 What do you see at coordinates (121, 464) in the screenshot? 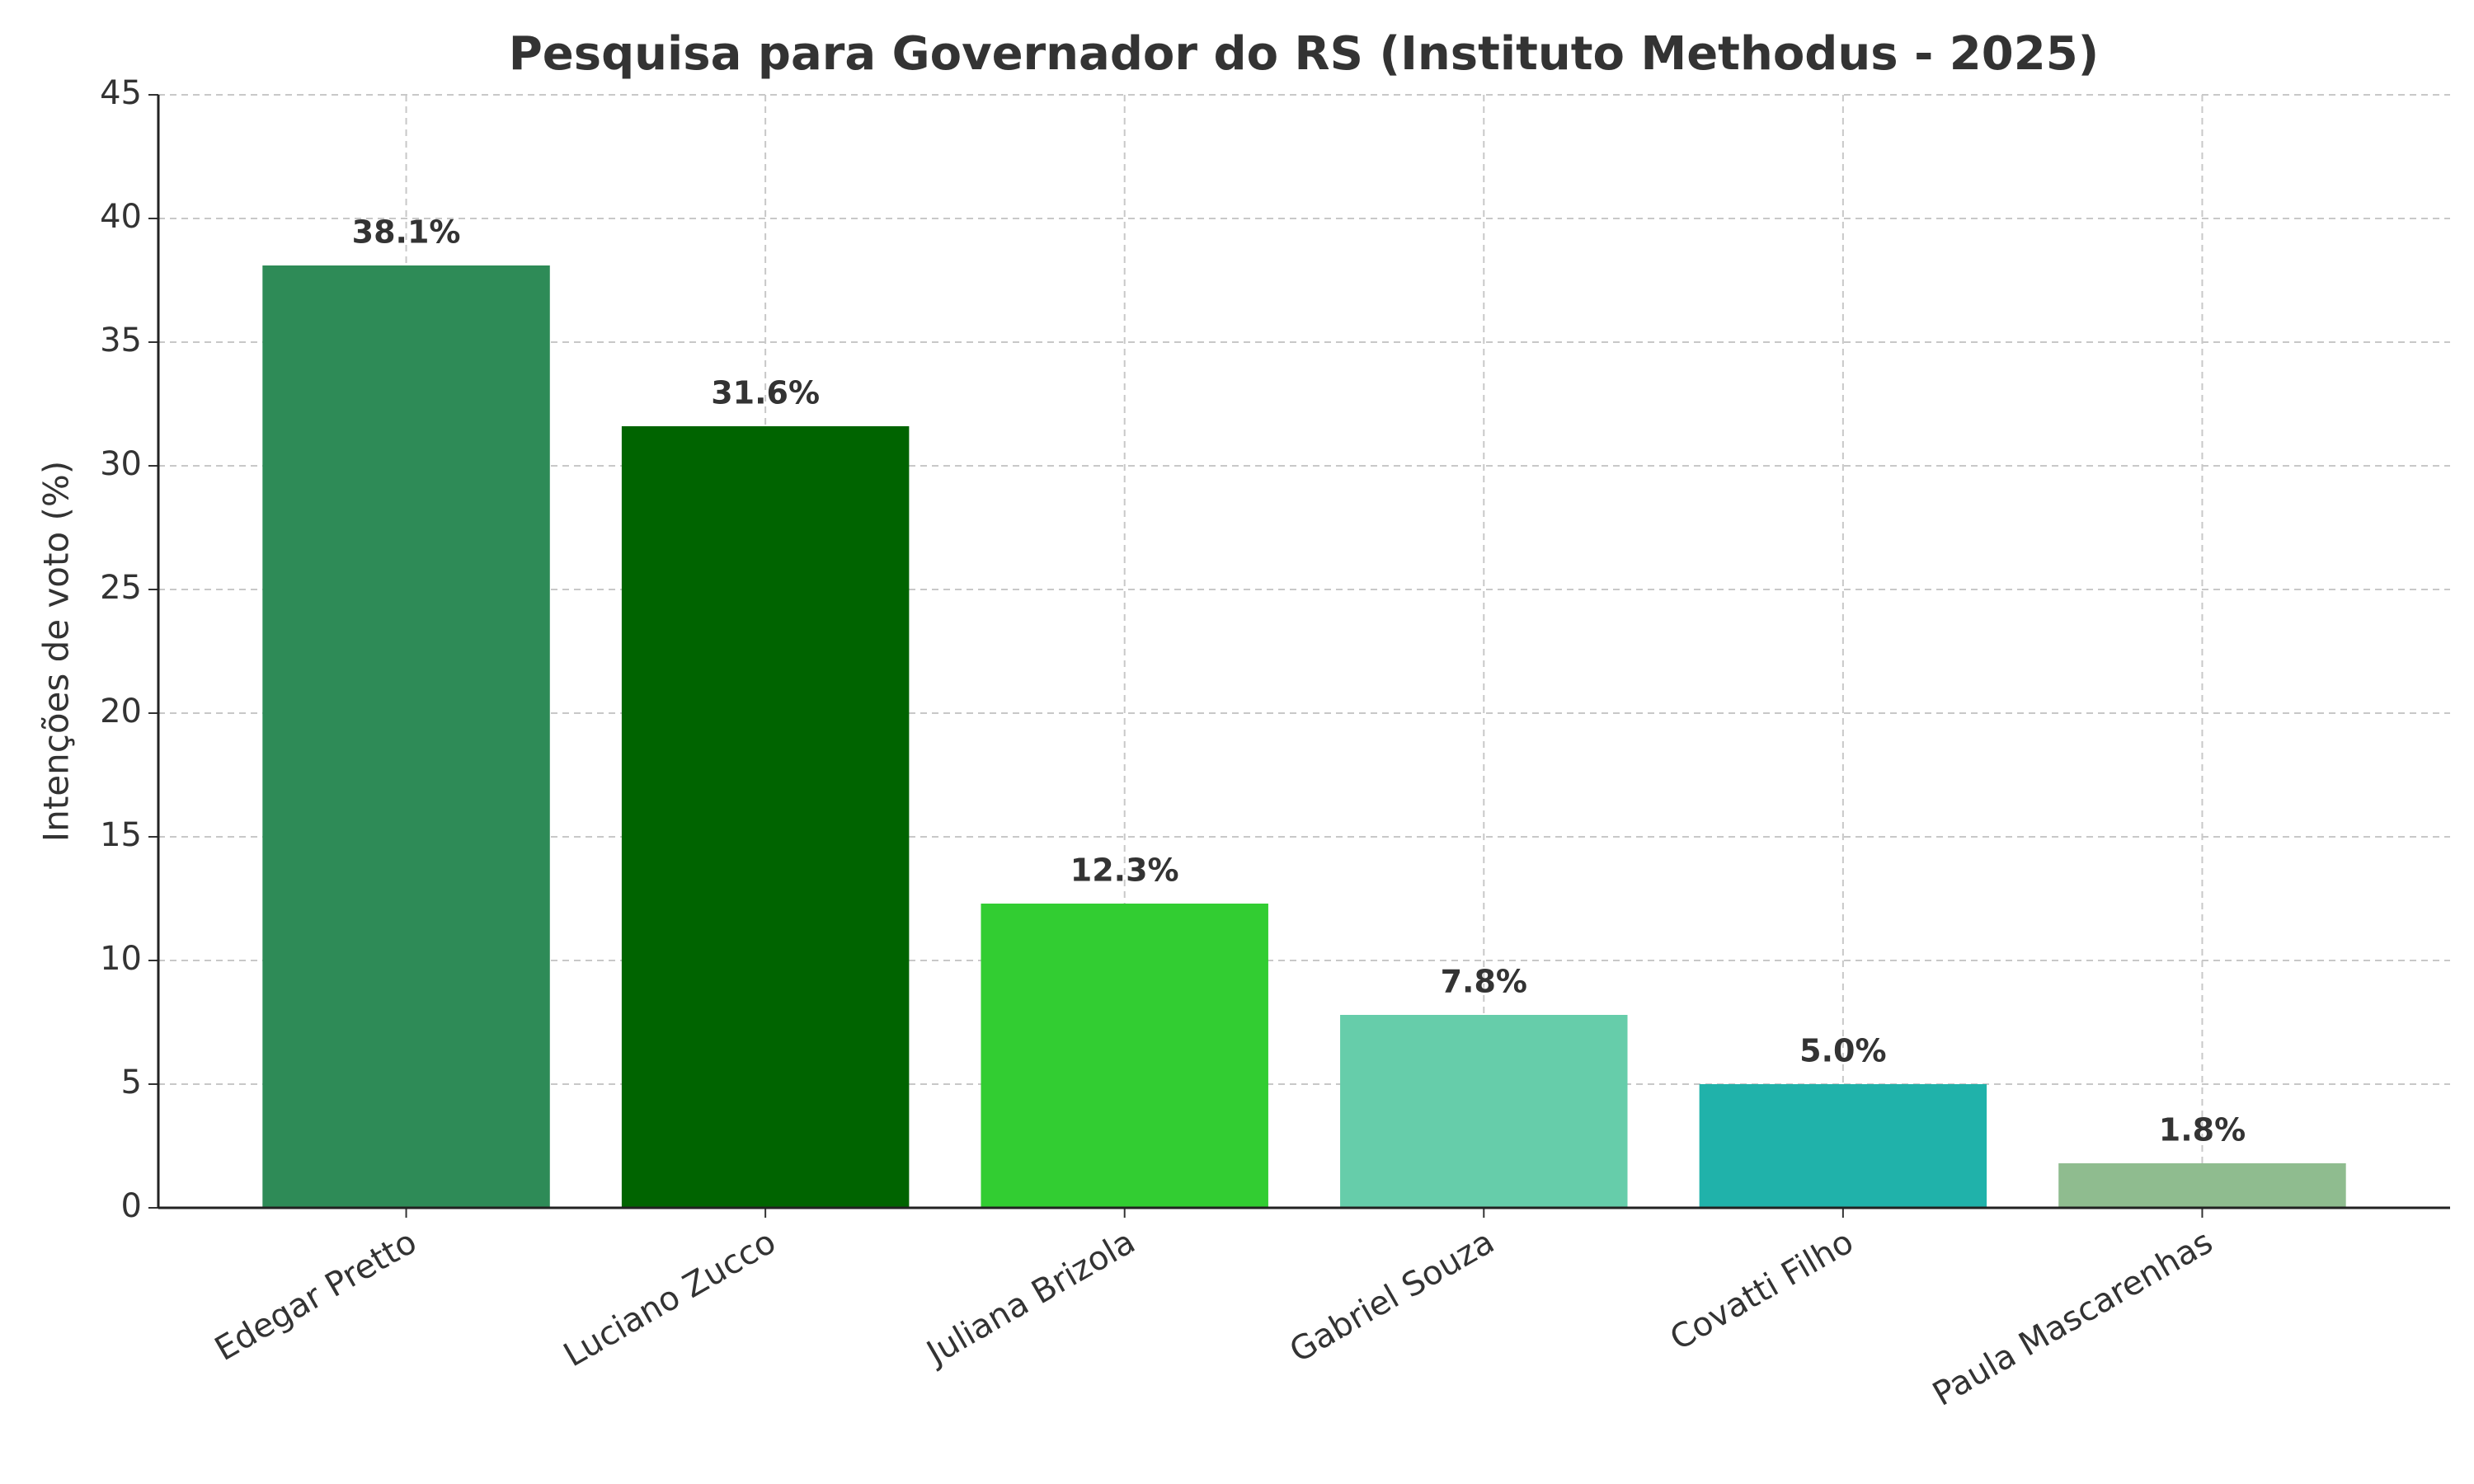
I see `y-tick-label: 30` at bounding box center [121, 464].